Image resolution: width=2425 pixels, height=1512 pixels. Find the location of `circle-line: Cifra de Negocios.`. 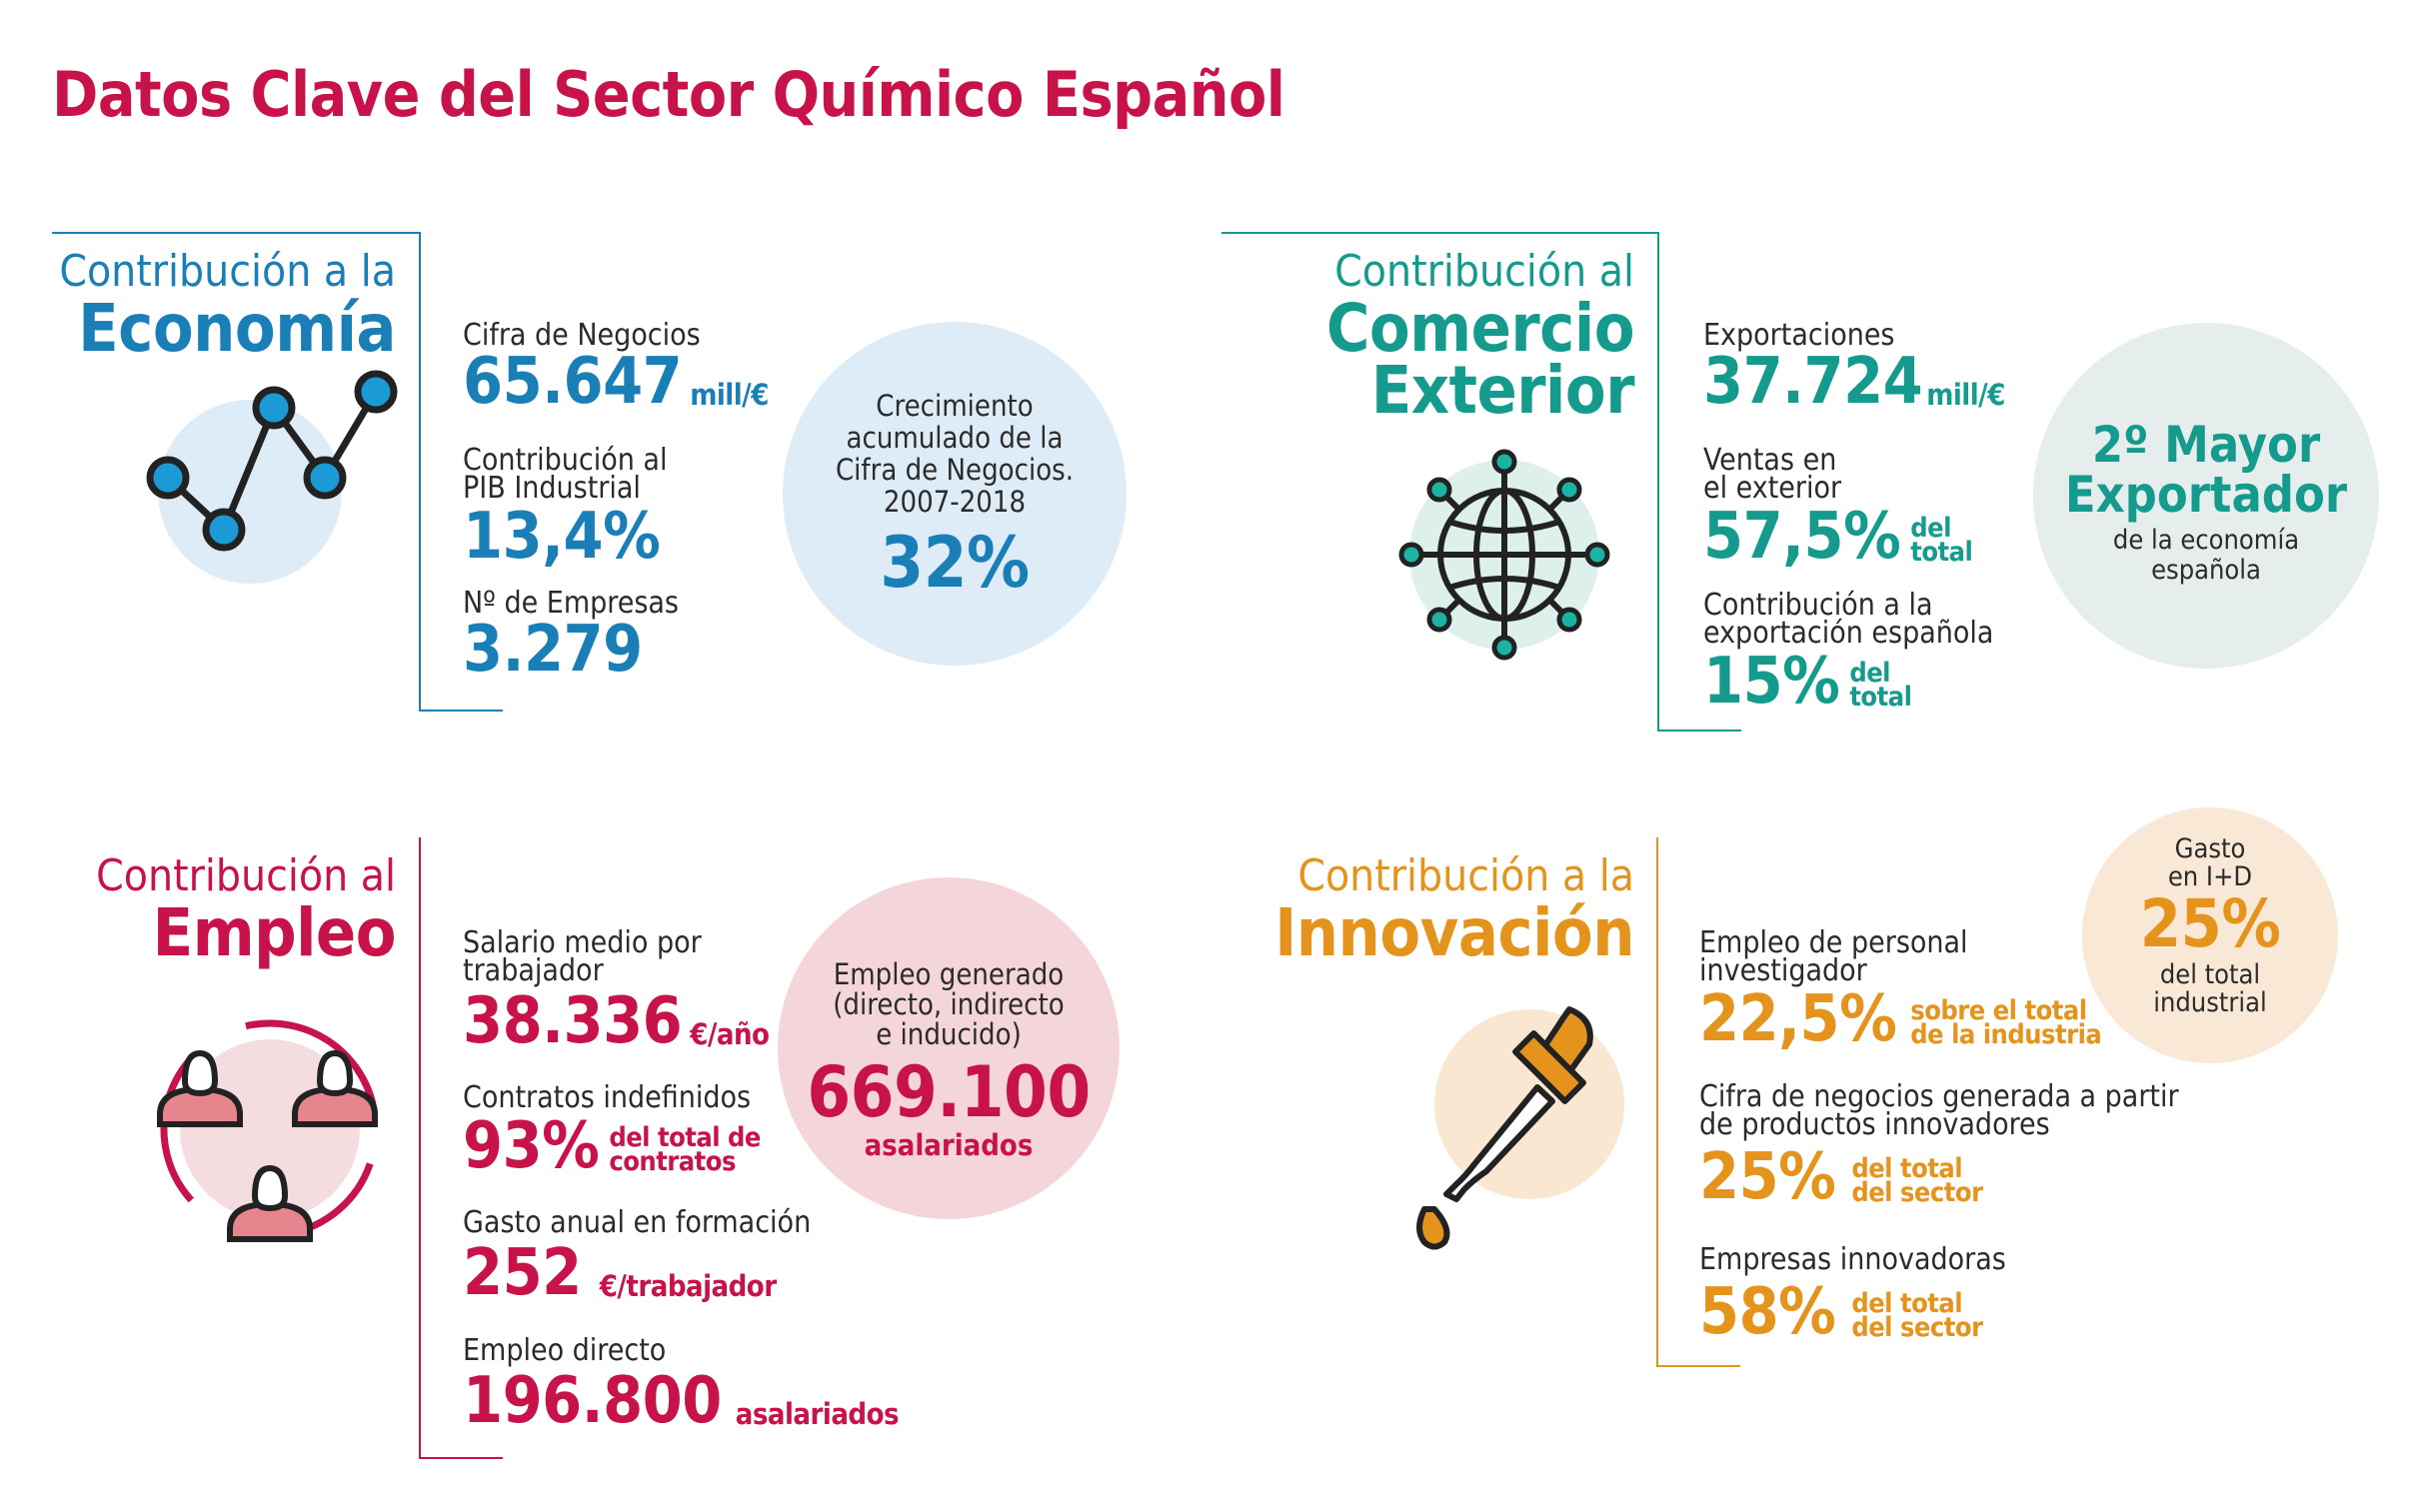

circle-line: Cifra de Negocios. is located at coordinates (955, 470).